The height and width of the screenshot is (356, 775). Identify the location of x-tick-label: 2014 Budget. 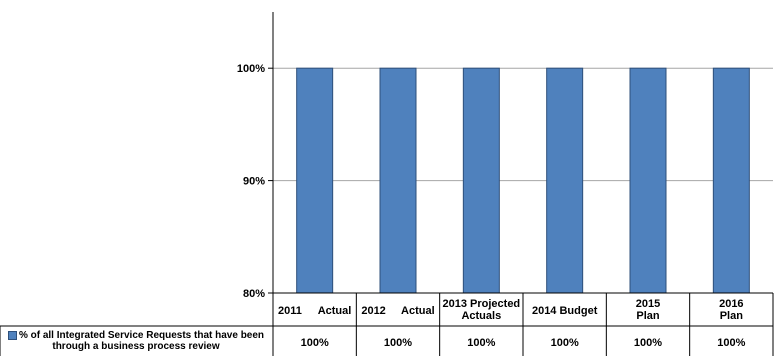
(565, 311).